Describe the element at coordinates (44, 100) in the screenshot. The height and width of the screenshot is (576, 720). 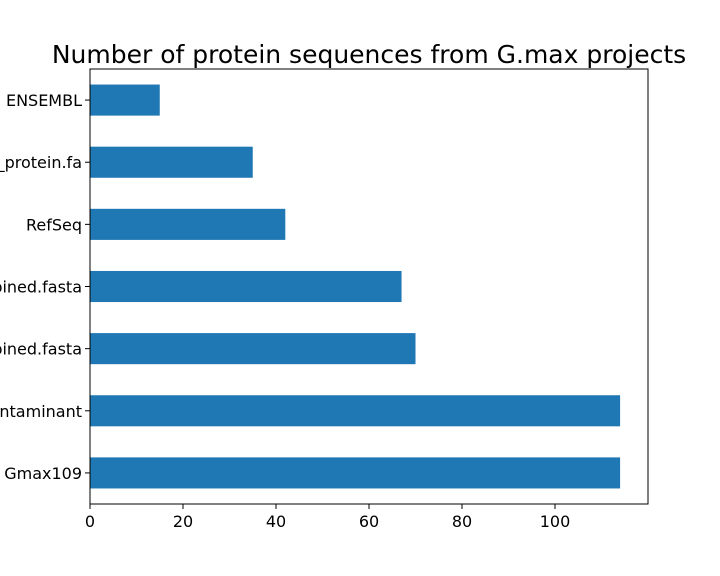
I see `y-tick-label: ENSEMBL` at that location.